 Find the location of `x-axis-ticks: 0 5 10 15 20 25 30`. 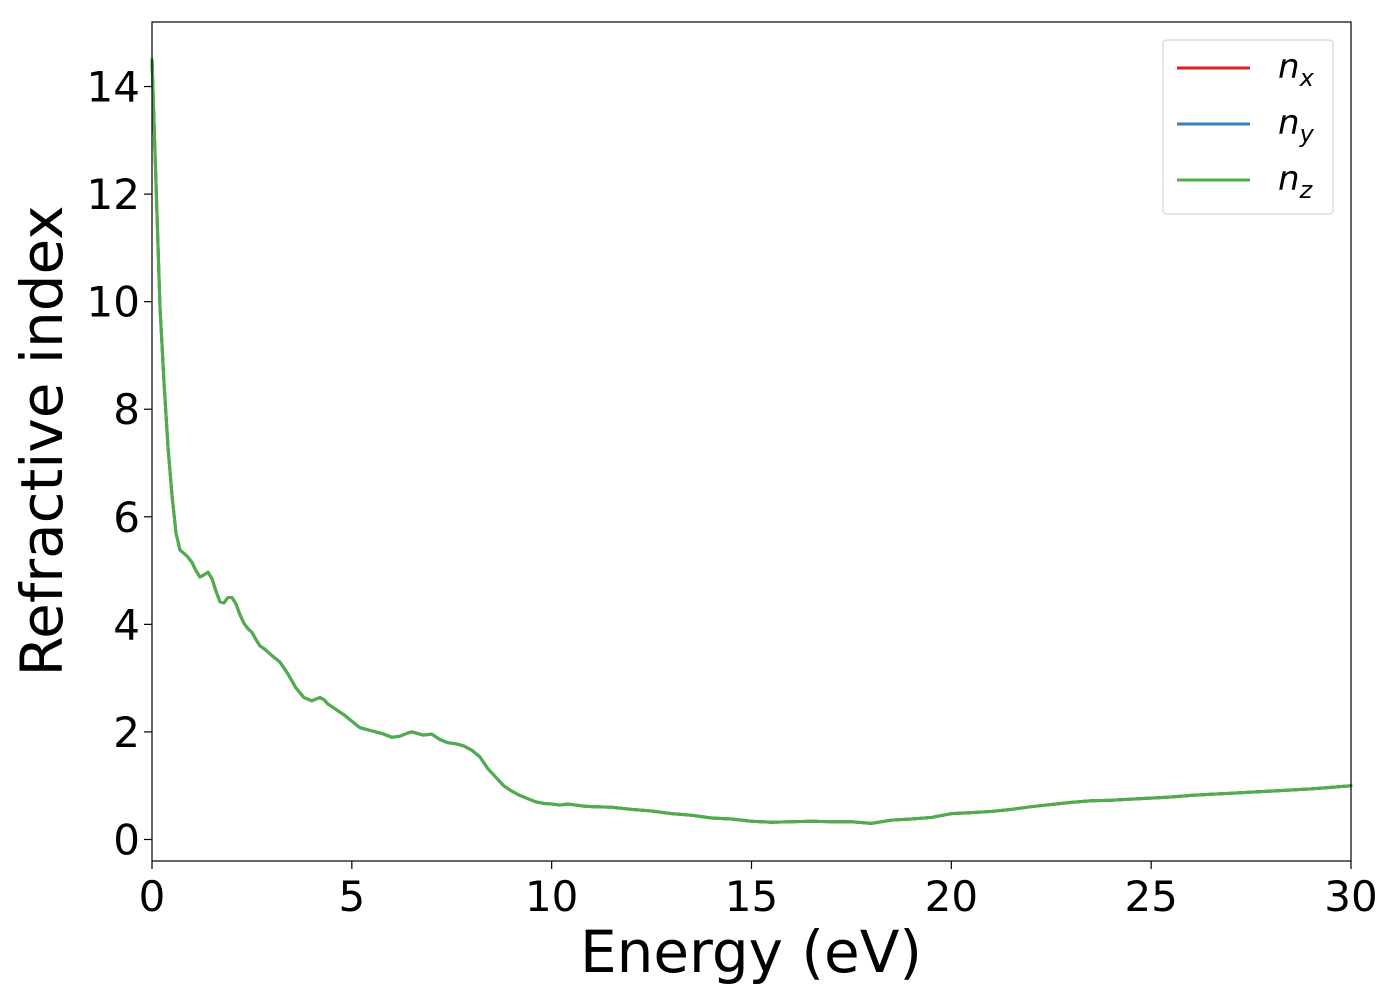

x-axis-ticks: 0 5 10 15 20 25 30 is located at coordinates (758, 891).